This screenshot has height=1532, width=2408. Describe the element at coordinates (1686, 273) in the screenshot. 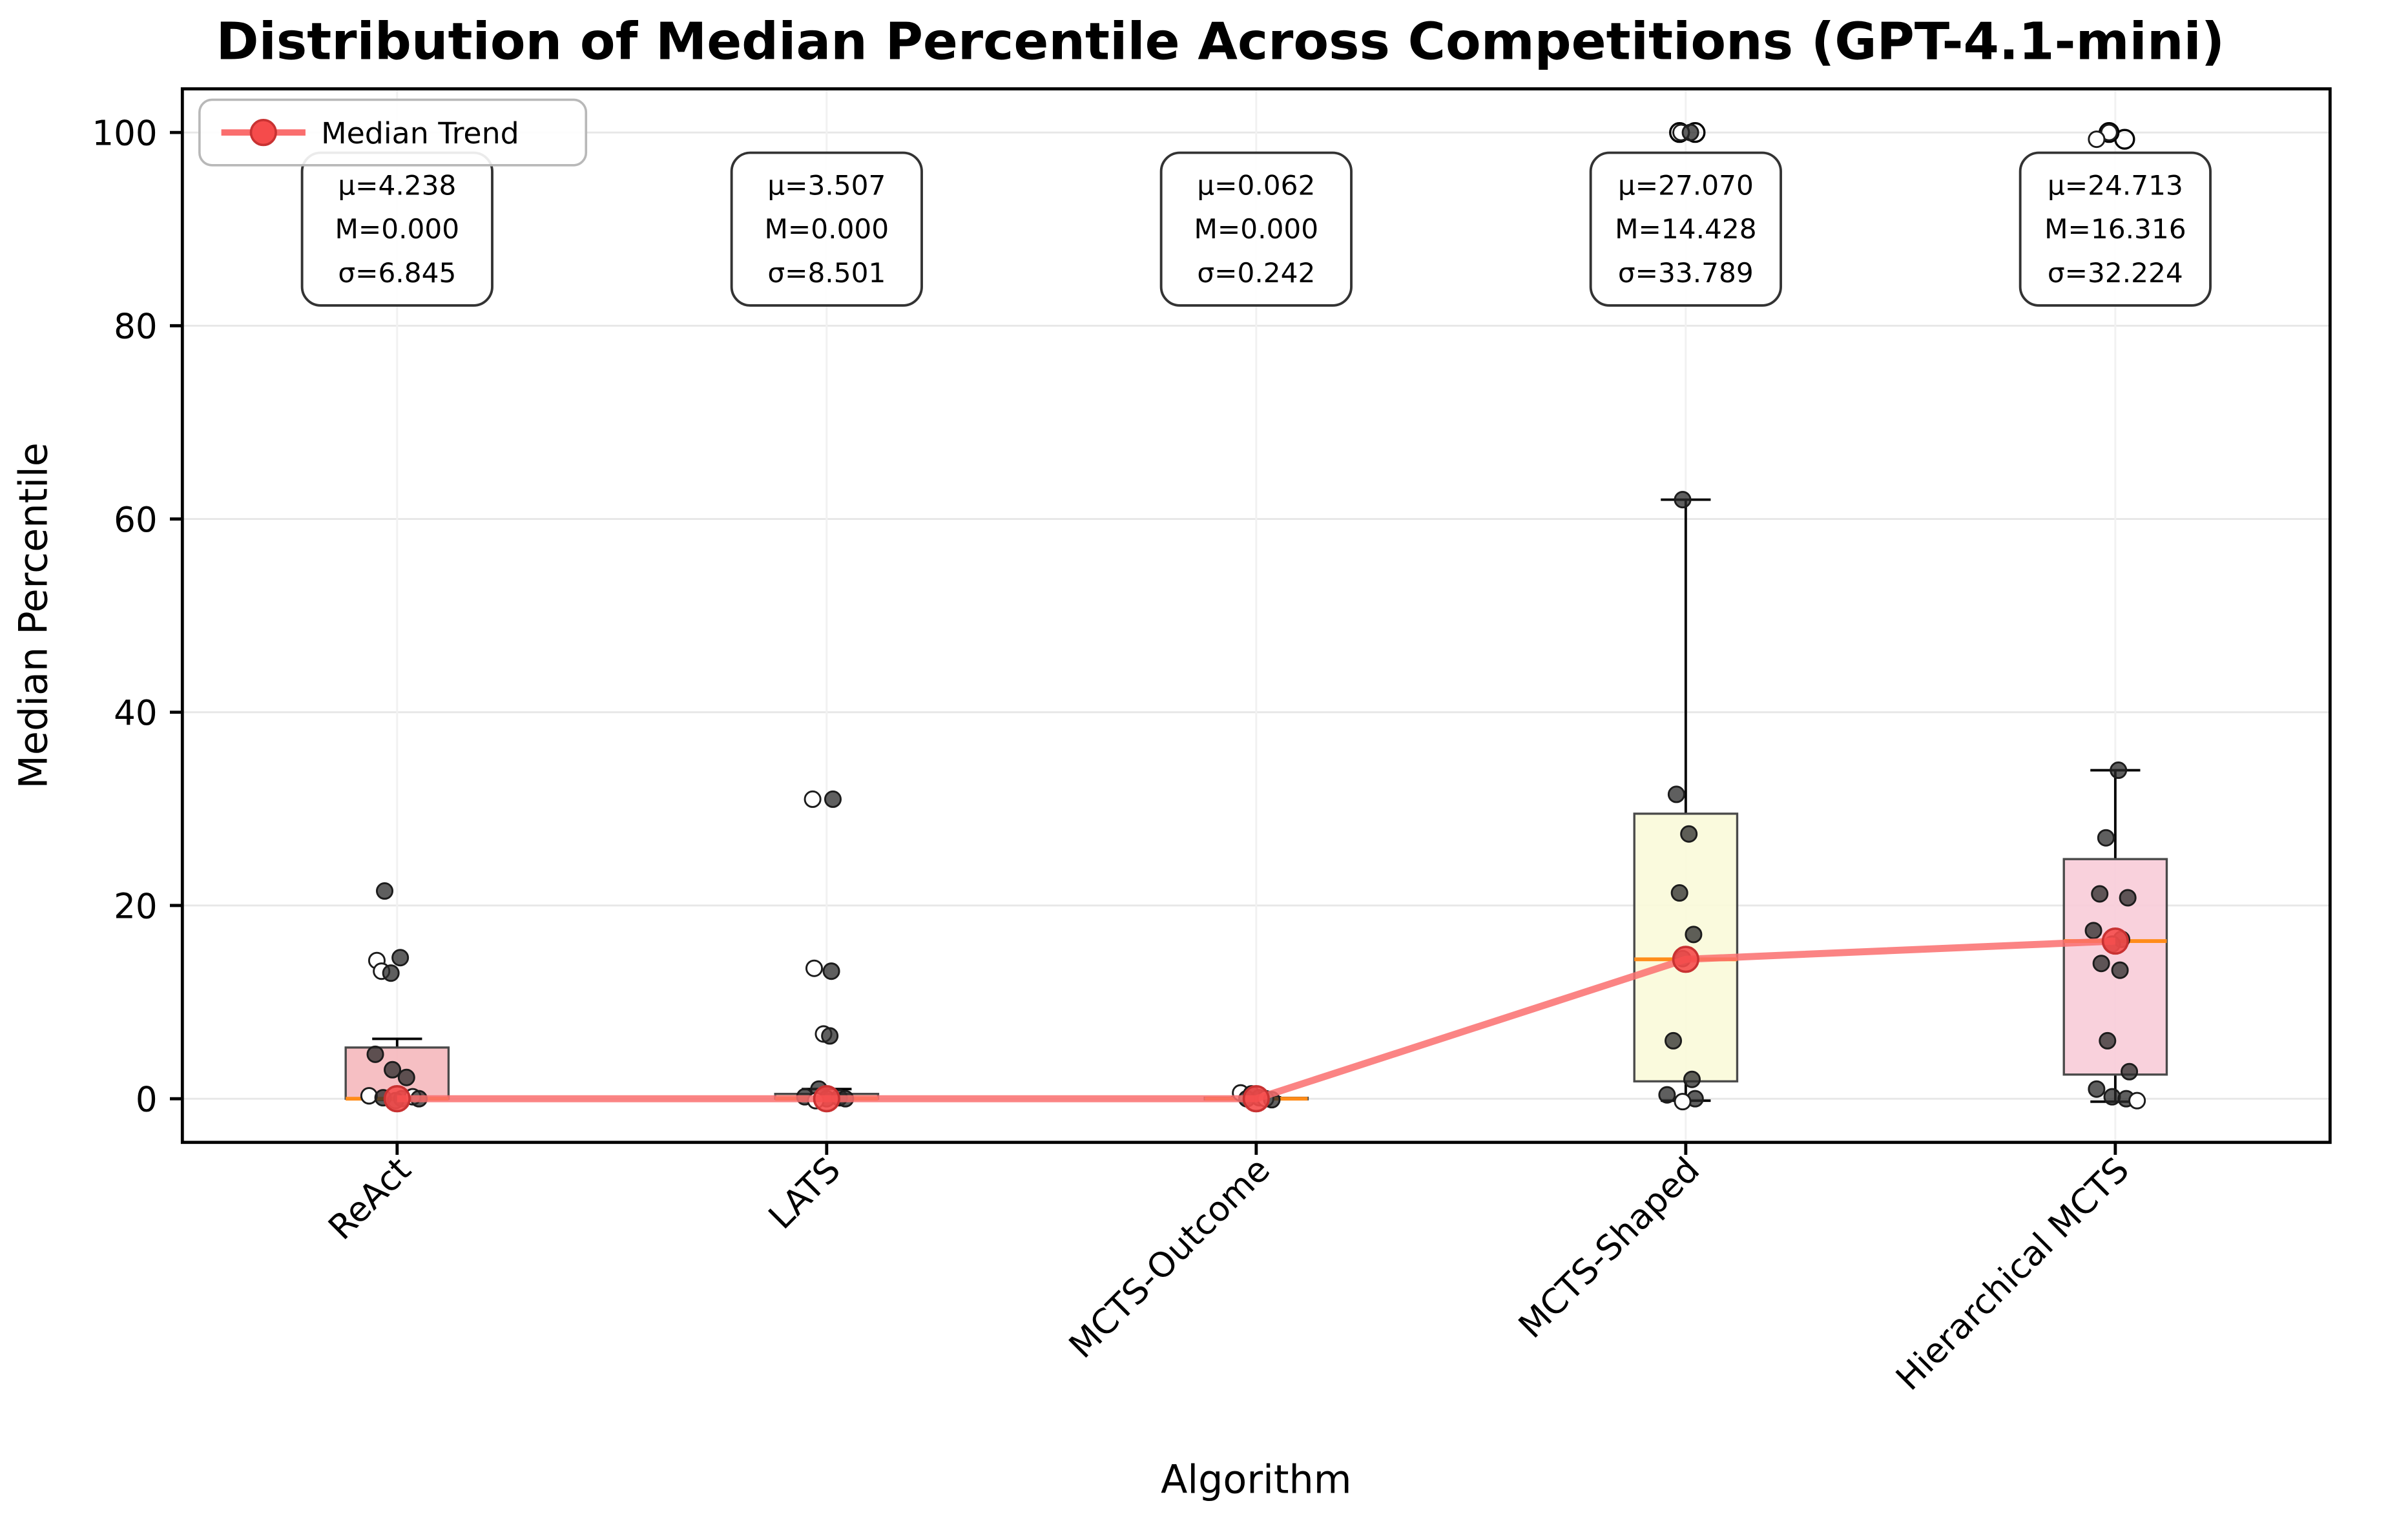

I see `stat-text: σ=33.789` at that location.